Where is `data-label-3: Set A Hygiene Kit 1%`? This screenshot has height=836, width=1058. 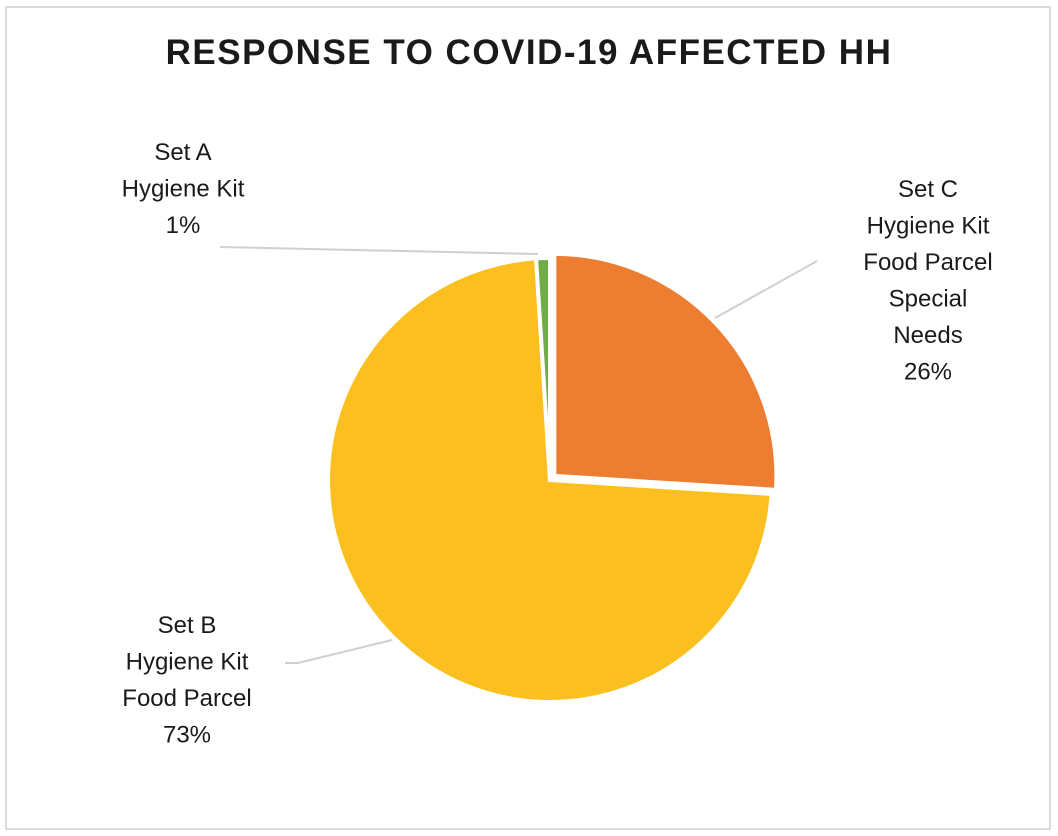
data-label-3: Set A Hygiene Kit 1% is located at coordinates (183, 189).